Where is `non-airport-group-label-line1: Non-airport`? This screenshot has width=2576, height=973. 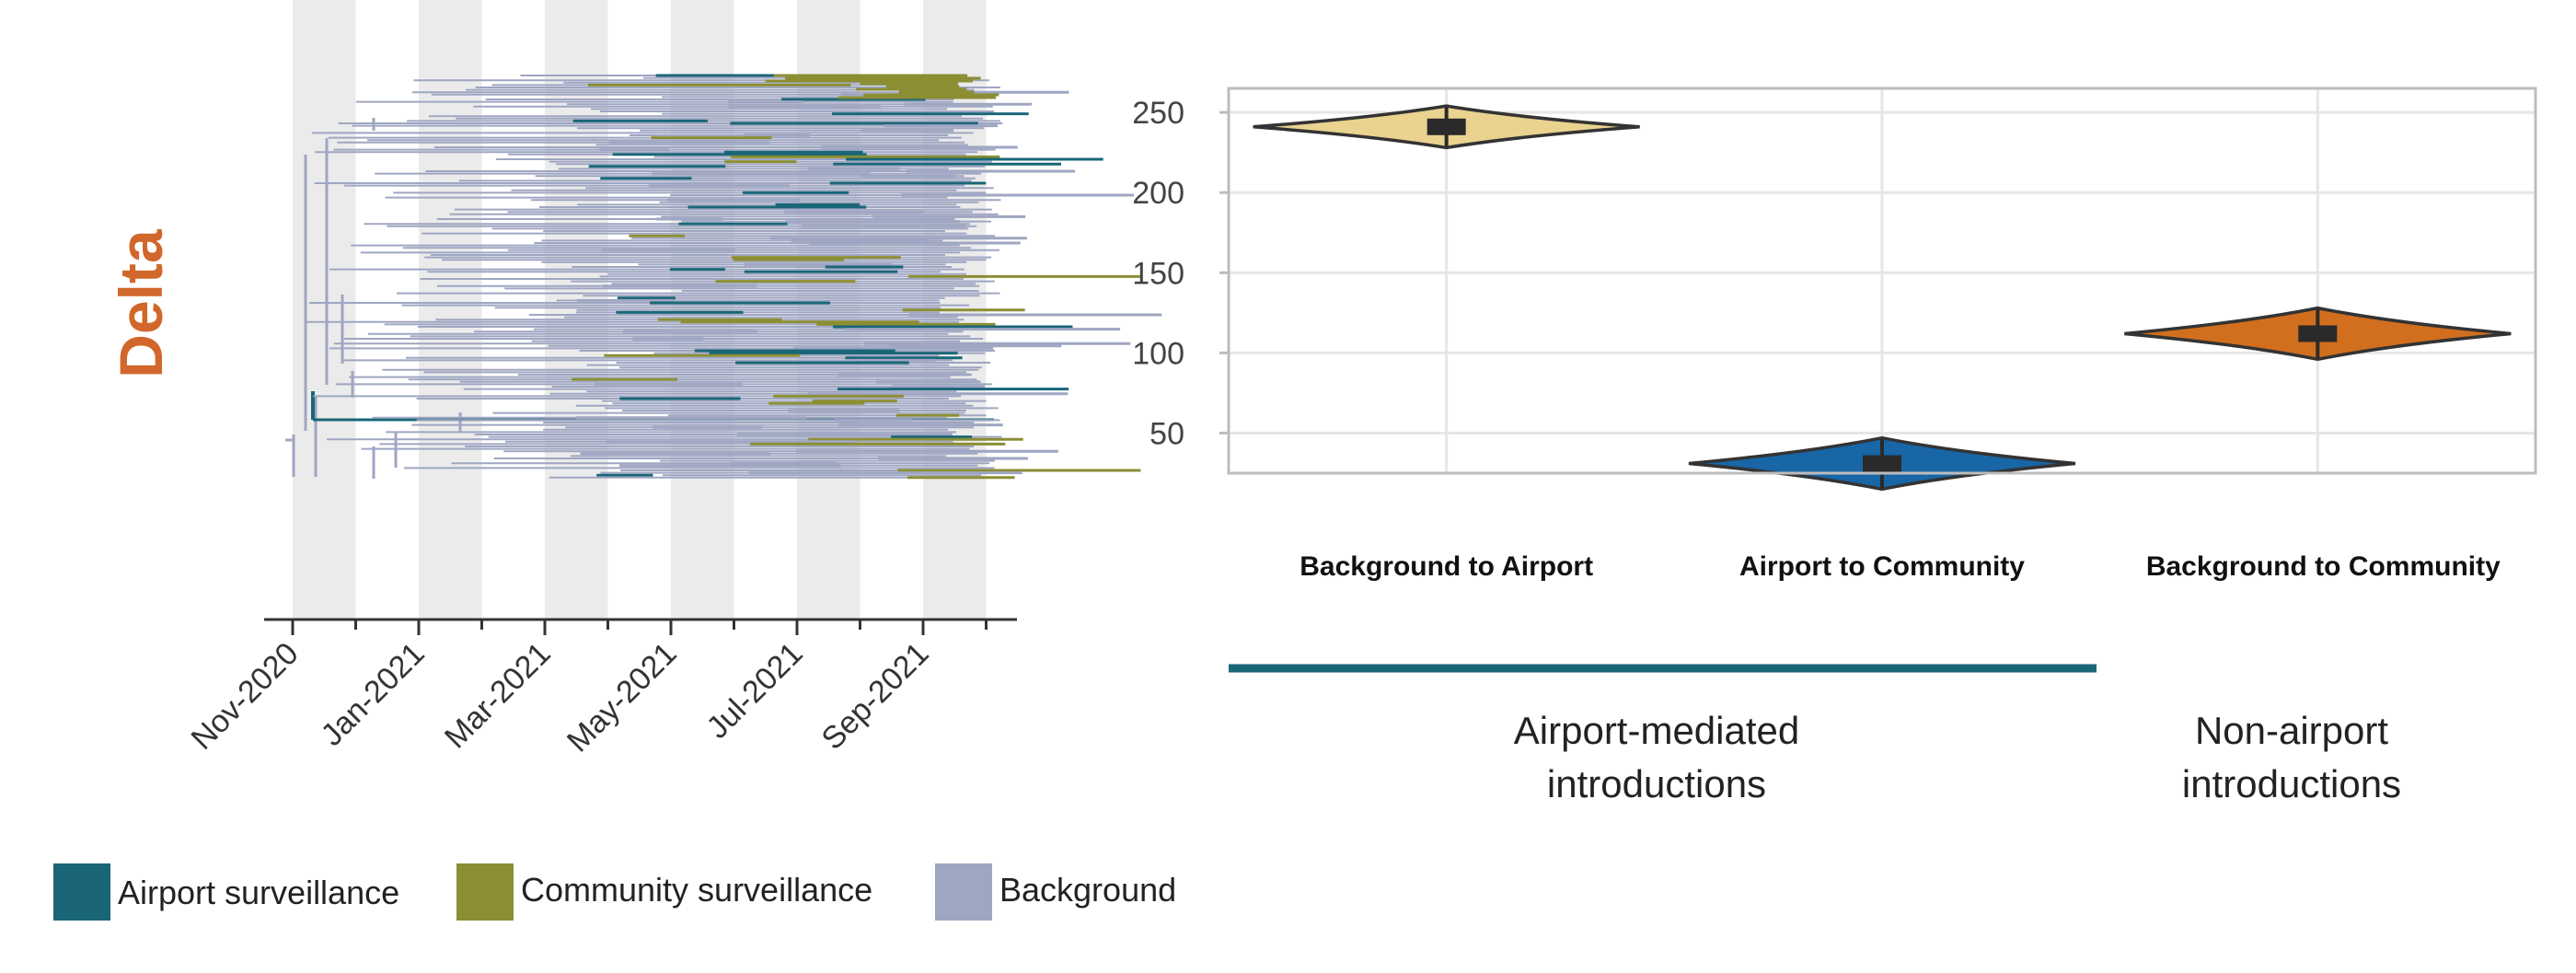
non-airport-group-label-line1: Non-airport is located at coordinates (2291, 730).